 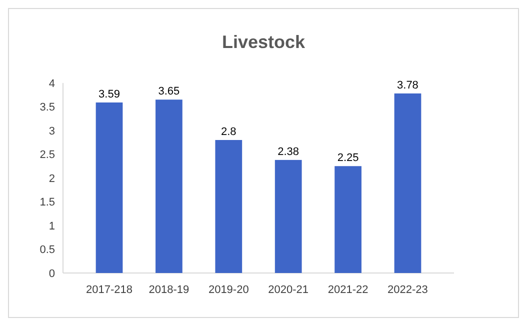 What do you see at coordinates (51, 274) in the screenshot?
I see `y-tick-label: 0` at bounding box center [51, 274].